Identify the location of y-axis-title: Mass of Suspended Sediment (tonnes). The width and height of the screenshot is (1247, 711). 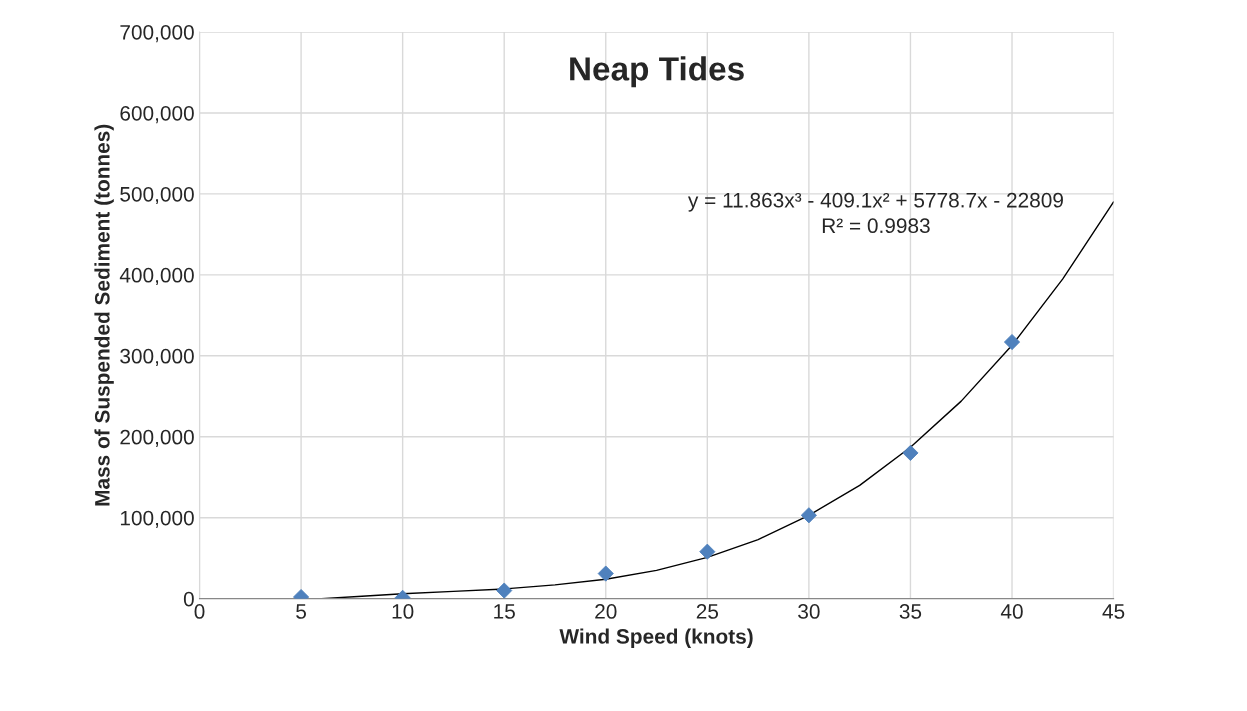
(104, 315).